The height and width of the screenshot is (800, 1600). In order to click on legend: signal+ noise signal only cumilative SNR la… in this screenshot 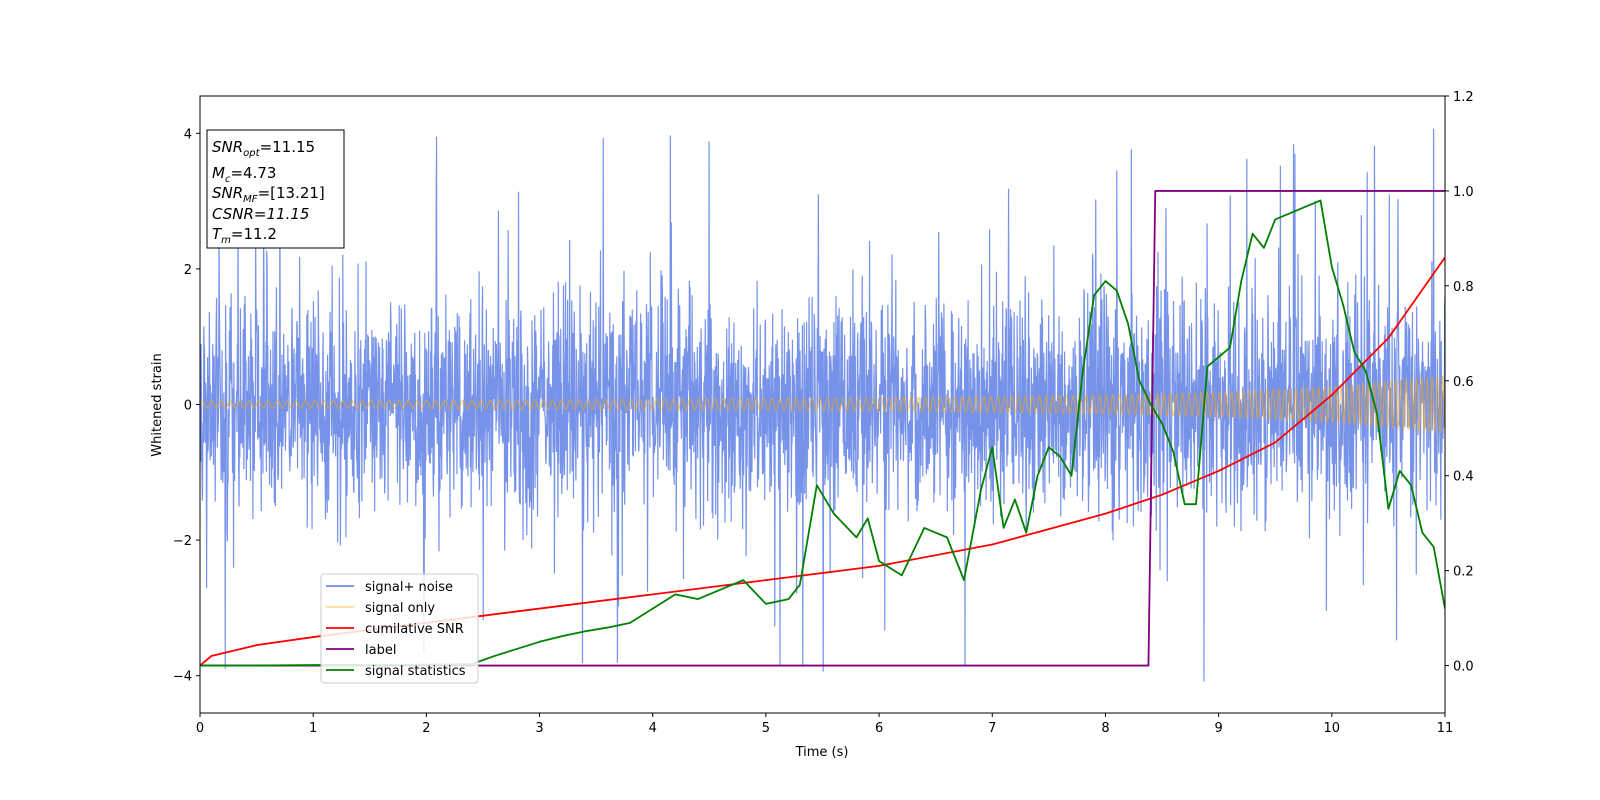, I will do `click(399, 628)`.